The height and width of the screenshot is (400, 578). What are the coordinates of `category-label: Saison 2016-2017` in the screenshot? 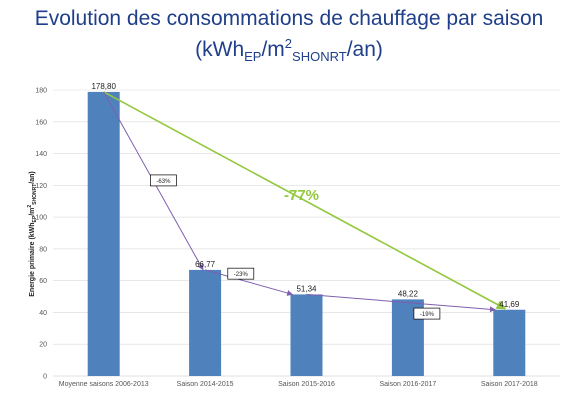 It's located at (407, 384).